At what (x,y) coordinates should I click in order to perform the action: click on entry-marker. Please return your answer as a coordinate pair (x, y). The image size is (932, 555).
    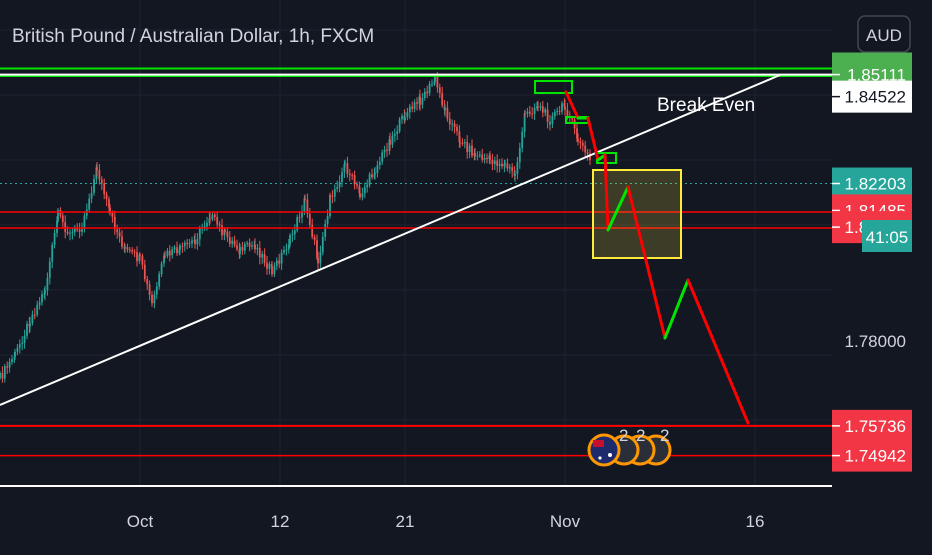
    Looking at the image, I should click on (553, 87).